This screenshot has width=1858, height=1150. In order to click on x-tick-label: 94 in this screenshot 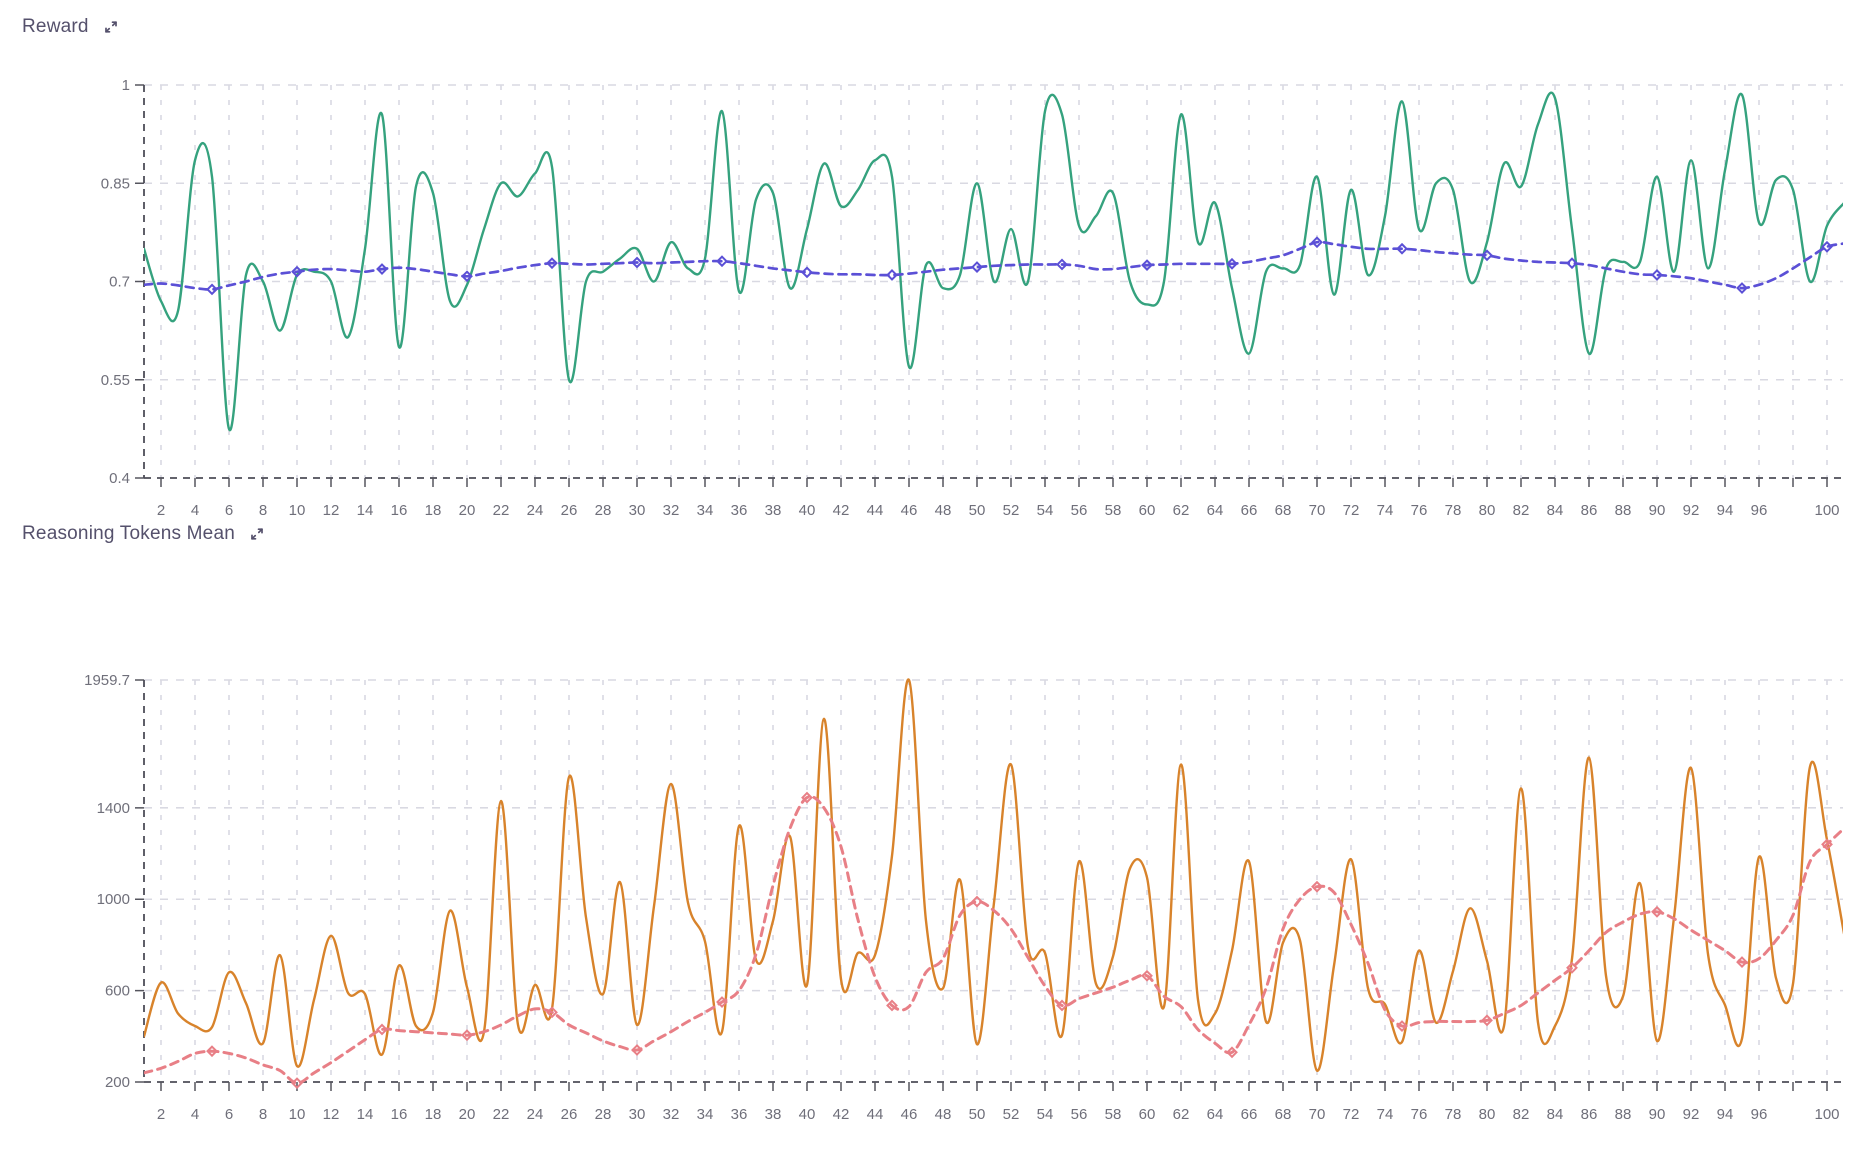, I will do `click(1725, 1114)`.